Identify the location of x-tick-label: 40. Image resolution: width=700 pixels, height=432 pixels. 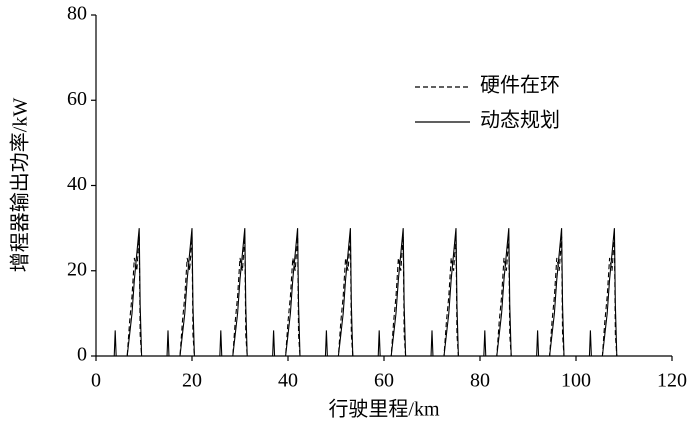
(288, 381).